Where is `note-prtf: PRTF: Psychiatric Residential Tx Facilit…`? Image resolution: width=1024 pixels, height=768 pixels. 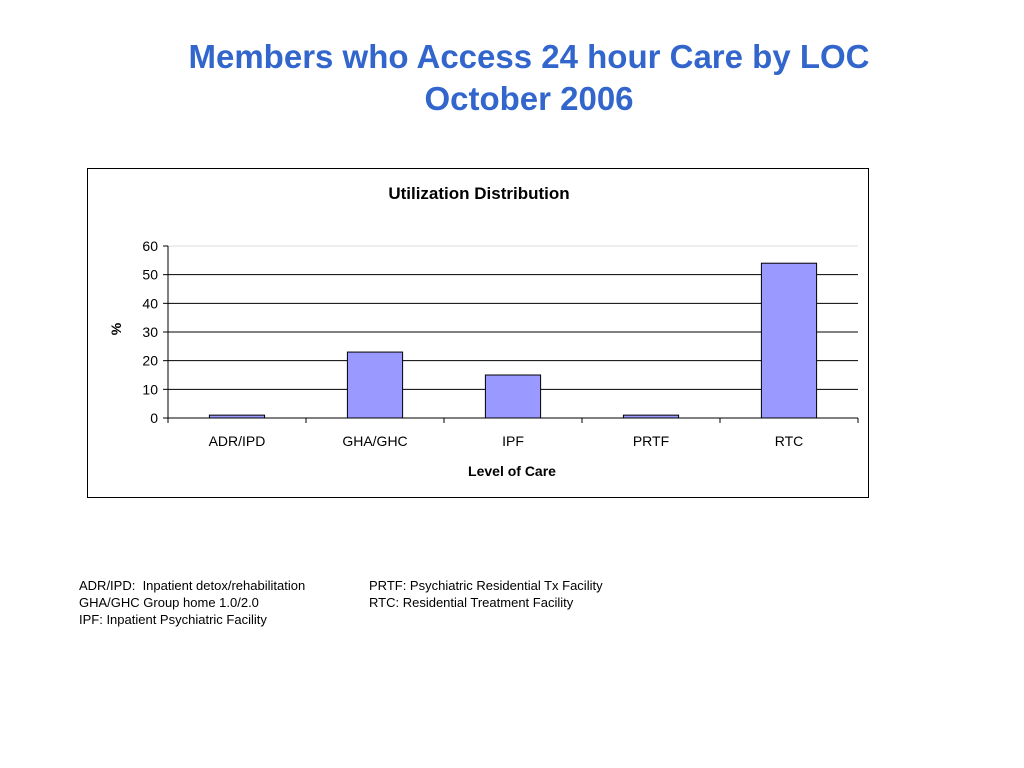 note-prtf: PRTF: Psychiatric Residential Tx Facilit… is located at coordinates (486, 585).